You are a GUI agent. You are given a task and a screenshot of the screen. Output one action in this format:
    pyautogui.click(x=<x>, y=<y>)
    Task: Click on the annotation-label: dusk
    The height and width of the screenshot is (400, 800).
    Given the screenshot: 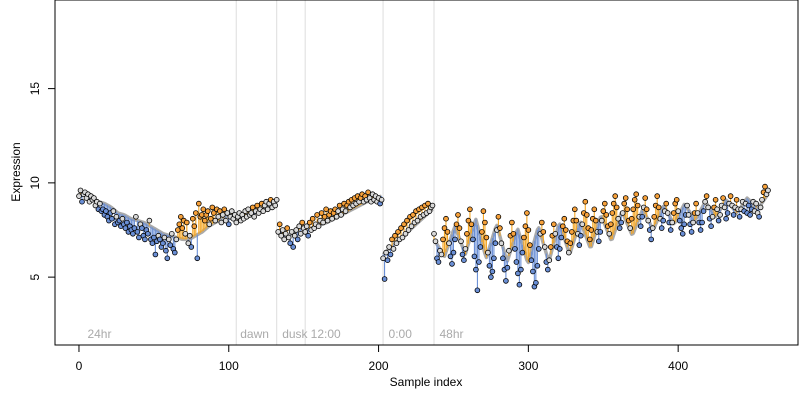 What is the action you would take?
    pyautogui.click(x=295, y=334)
    